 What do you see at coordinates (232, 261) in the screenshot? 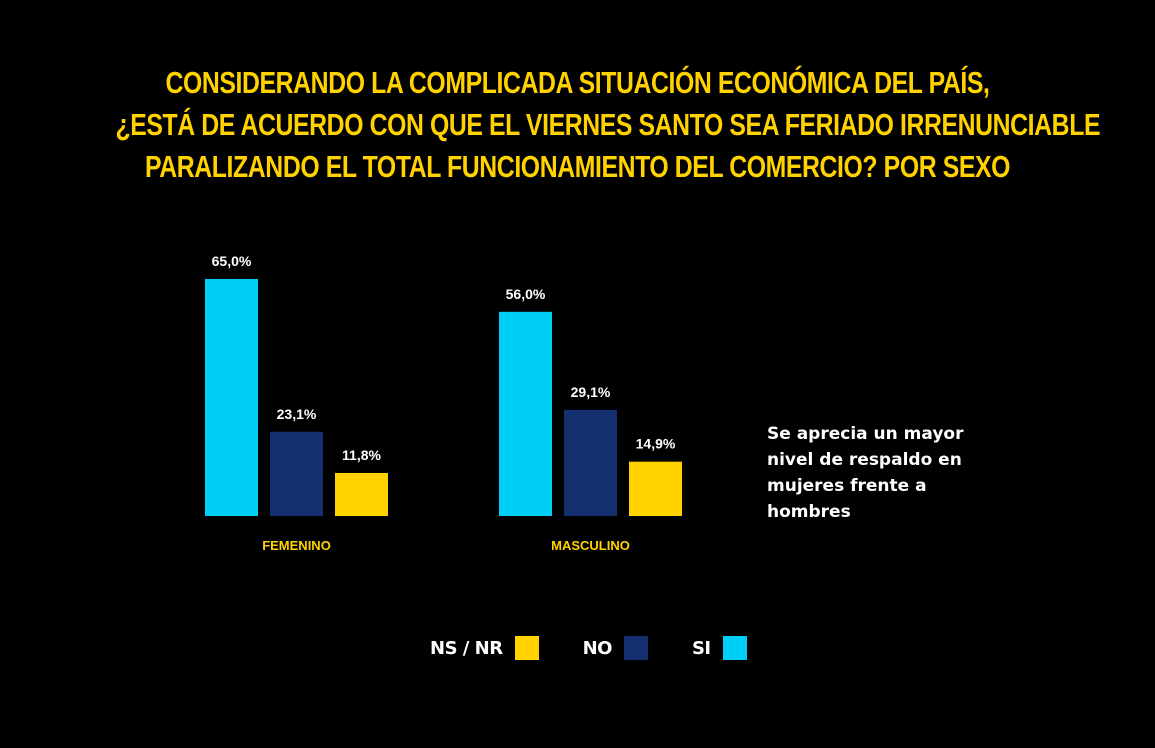
I see `value-label-femenino-si: 65,0%` at bounding box center [232, 261].